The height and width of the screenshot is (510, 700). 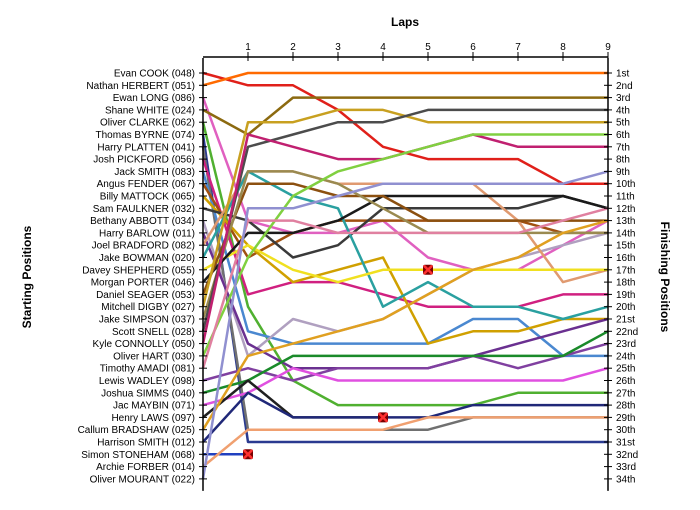 I want to click on finish-label: 12th, so click(x=625, y=209).